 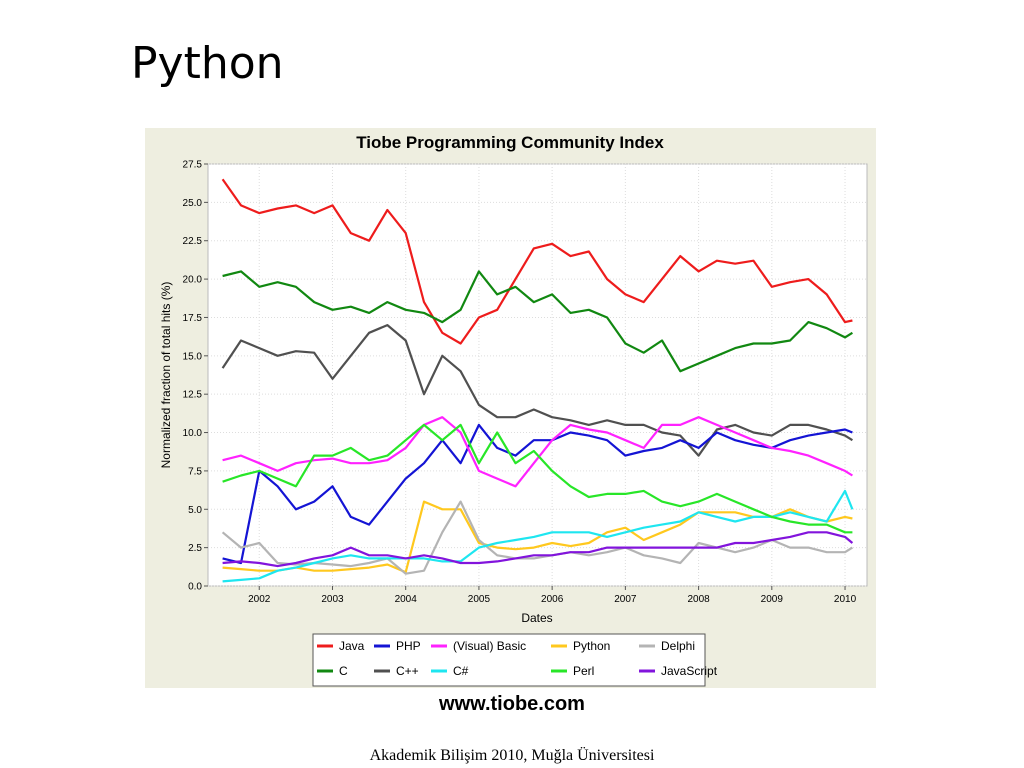 What do you see at coordinates (489, 646) in the screenshot?
I see `legend-label: (Visual) Basic` at bounding box center [489, 646].